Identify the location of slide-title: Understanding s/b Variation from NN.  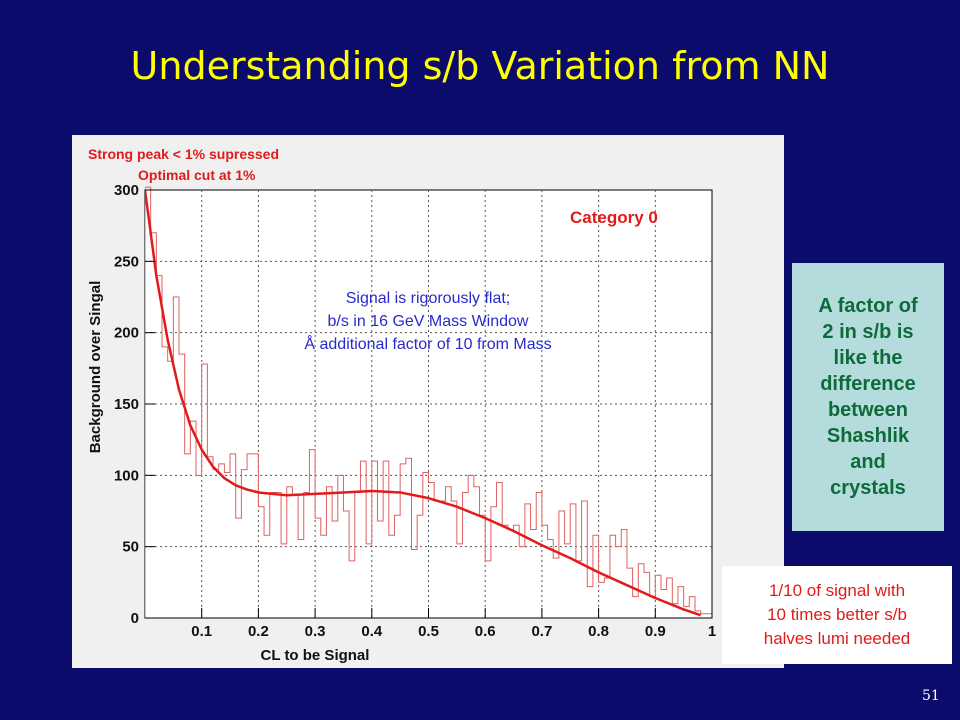
(480, 66).